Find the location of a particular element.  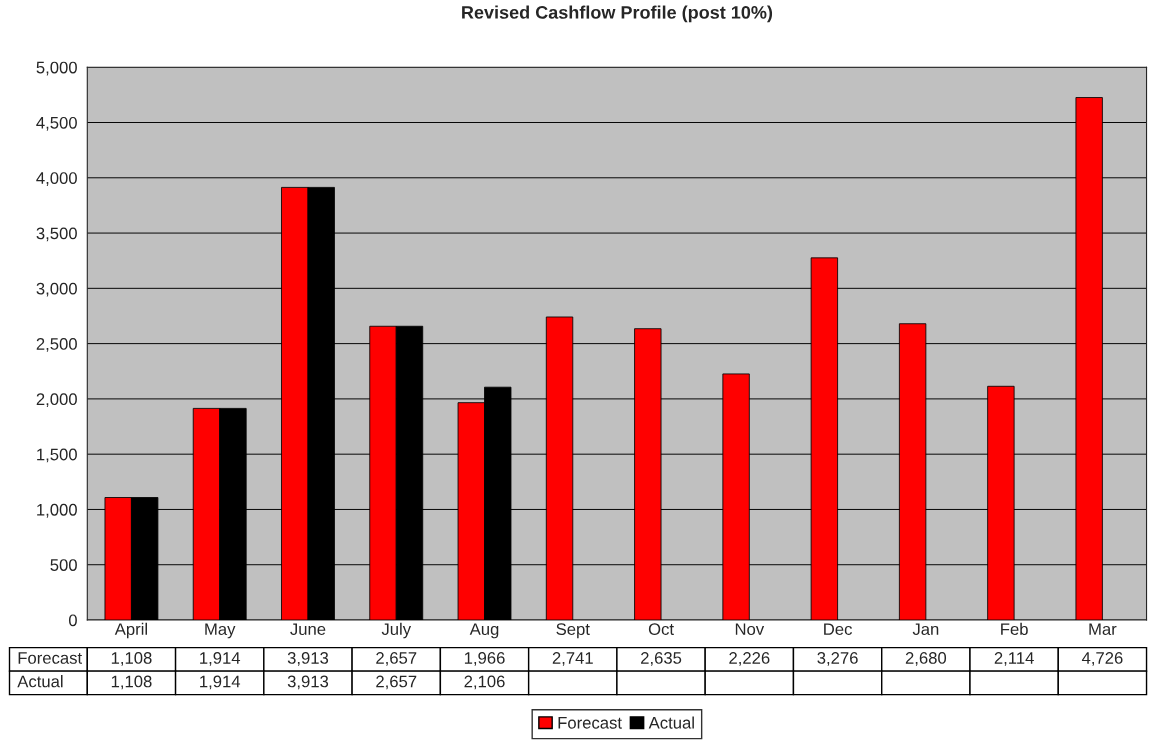

y-tick-label: 0 is located at coordinates (72, 620).